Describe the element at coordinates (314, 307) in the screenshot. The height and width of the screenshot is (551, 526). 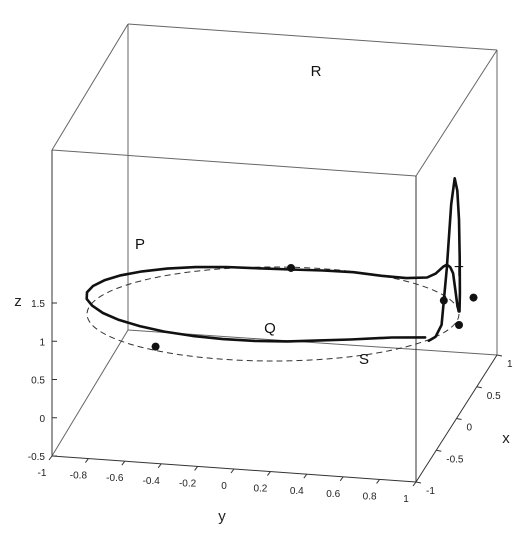
I see `circle-markers` at that location.